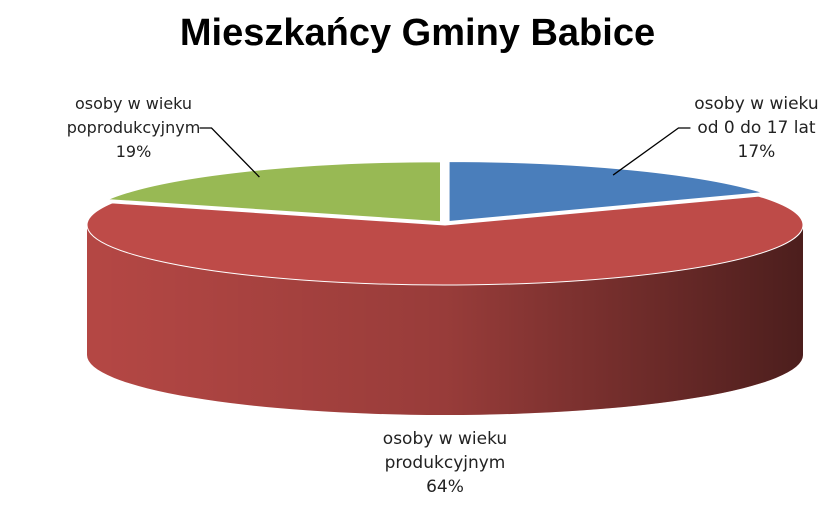 This screenshot has width=835, height=520. I want to click on label-value: 19%, so click(133, 151).